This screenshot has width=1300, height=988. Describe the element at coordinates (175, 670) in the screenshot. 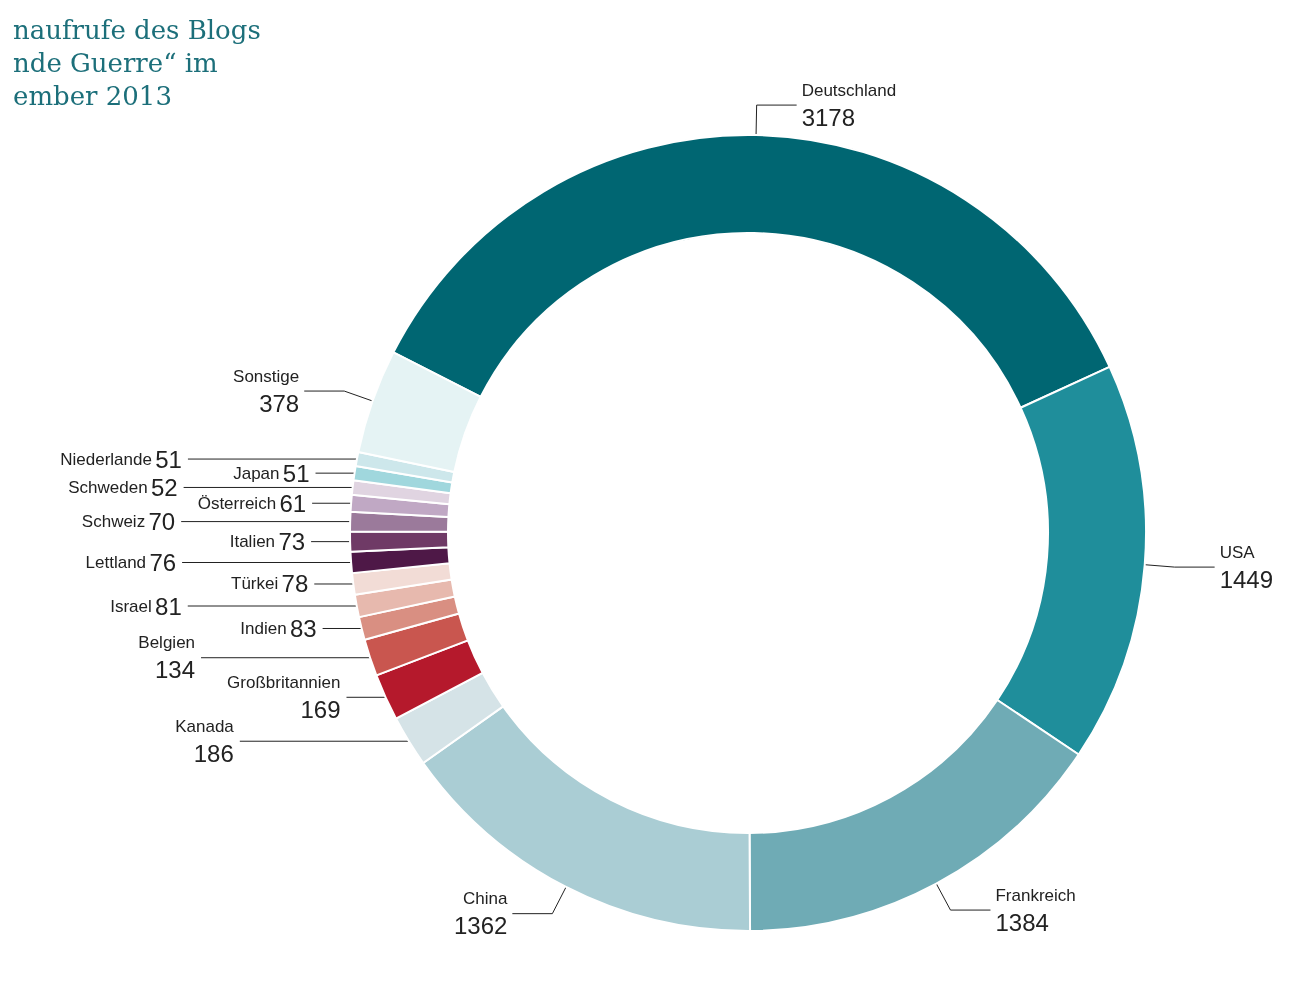

I see `data-label: 134` at that location.